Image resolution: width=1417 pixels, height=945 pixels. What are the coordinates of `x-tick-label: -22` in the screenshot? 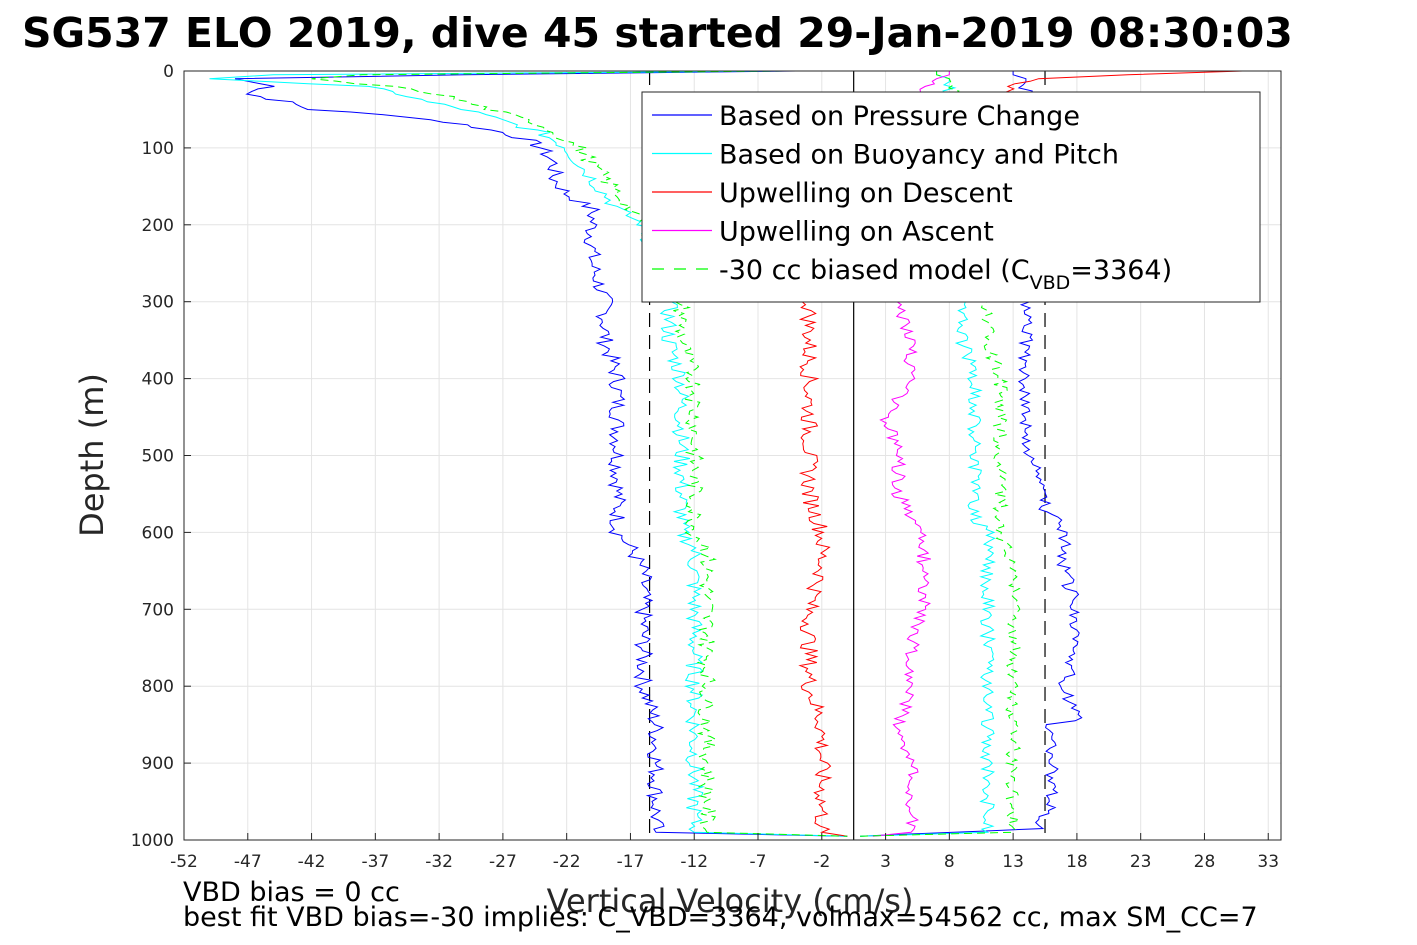 It's located at (567, 862).